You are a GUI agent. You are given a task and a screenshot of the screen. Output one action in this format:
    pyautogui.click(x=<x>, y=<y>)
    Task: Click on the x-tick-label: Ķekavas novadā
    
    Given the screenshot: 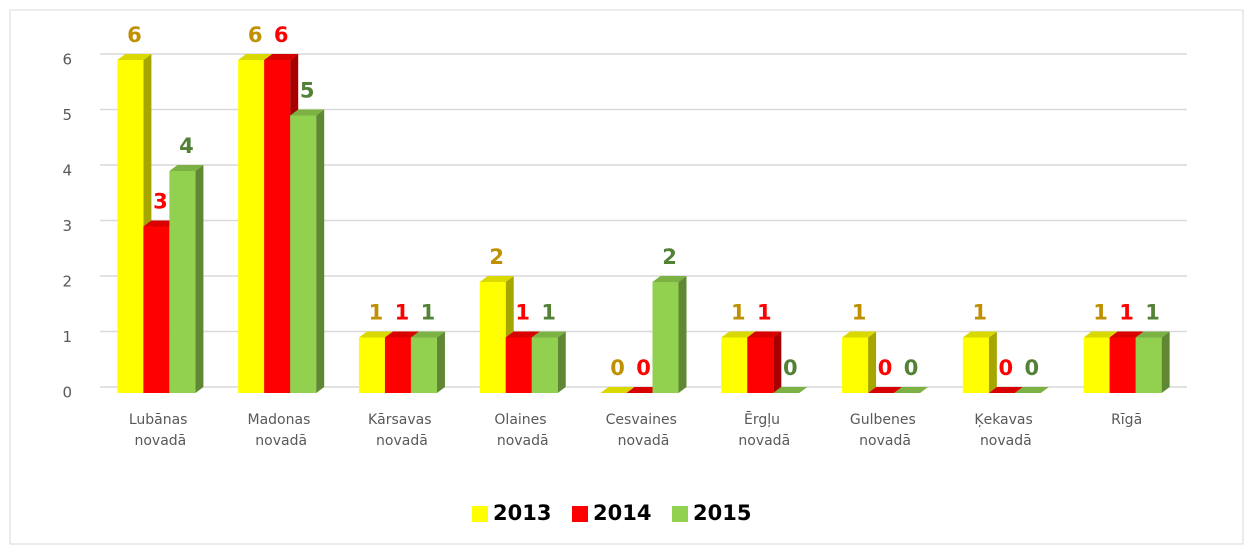 What is the action you would take?
    pyautogui.click(x=1005, y=430)
    